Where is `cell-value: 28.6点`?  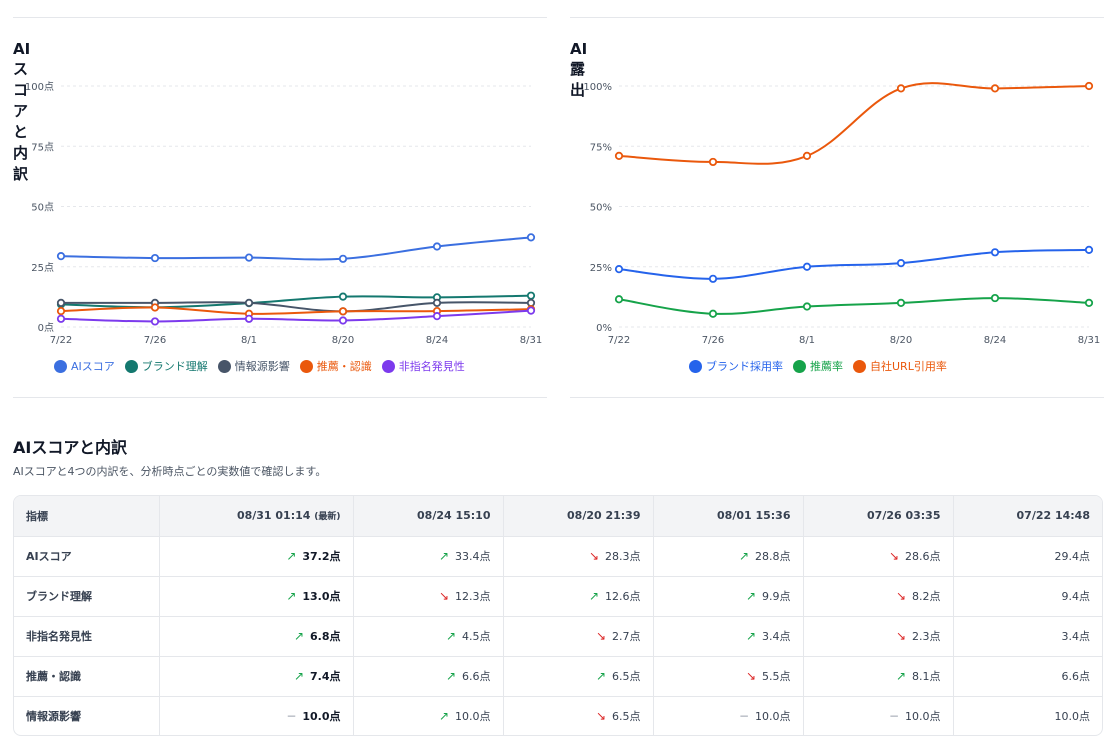 cell-value: 28.6点 is located at coordinates (923, 556).